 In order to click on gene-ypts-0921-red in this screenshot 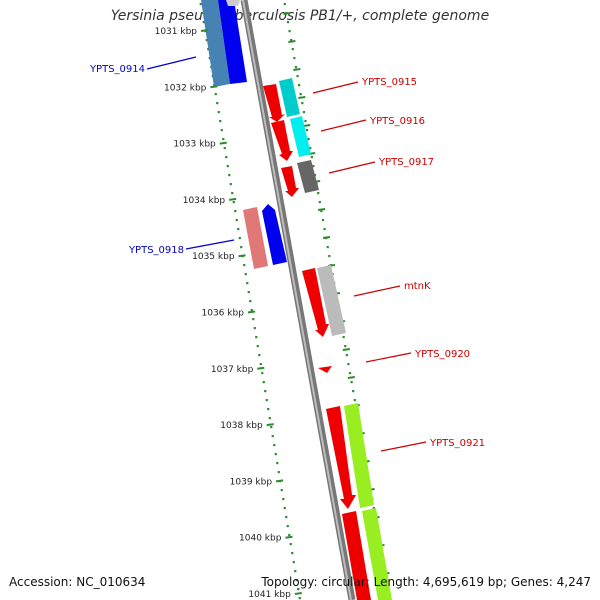, I will do `click(341, 457)`.